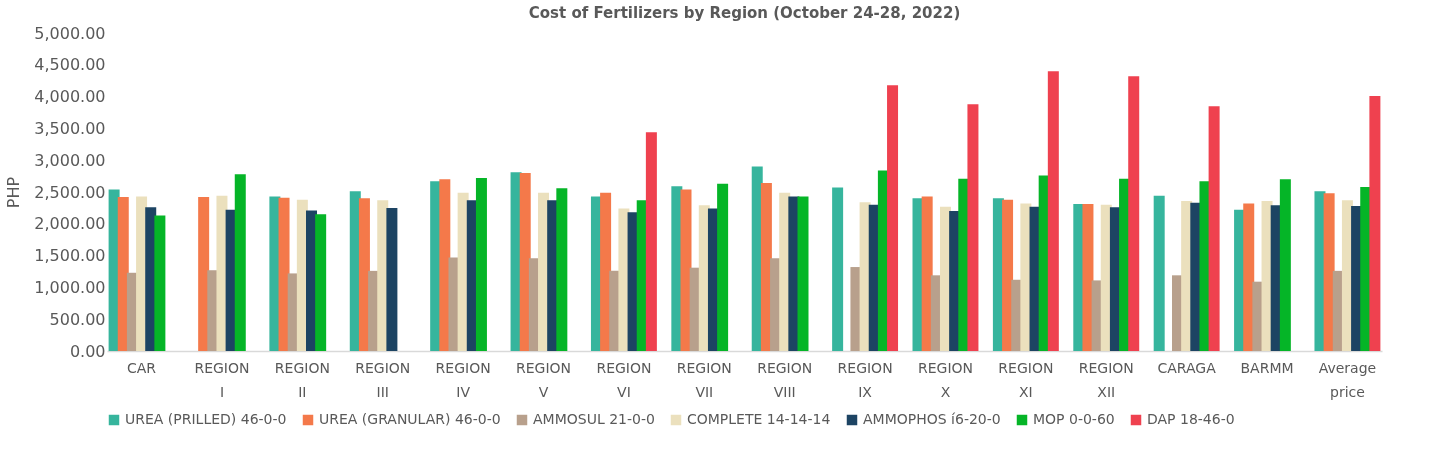 This screenshot has width=1431, height=459. Describe the element at coordinates (70, 65) in the screenshot. I see `y-tick-label: 4,500.00` at that location.